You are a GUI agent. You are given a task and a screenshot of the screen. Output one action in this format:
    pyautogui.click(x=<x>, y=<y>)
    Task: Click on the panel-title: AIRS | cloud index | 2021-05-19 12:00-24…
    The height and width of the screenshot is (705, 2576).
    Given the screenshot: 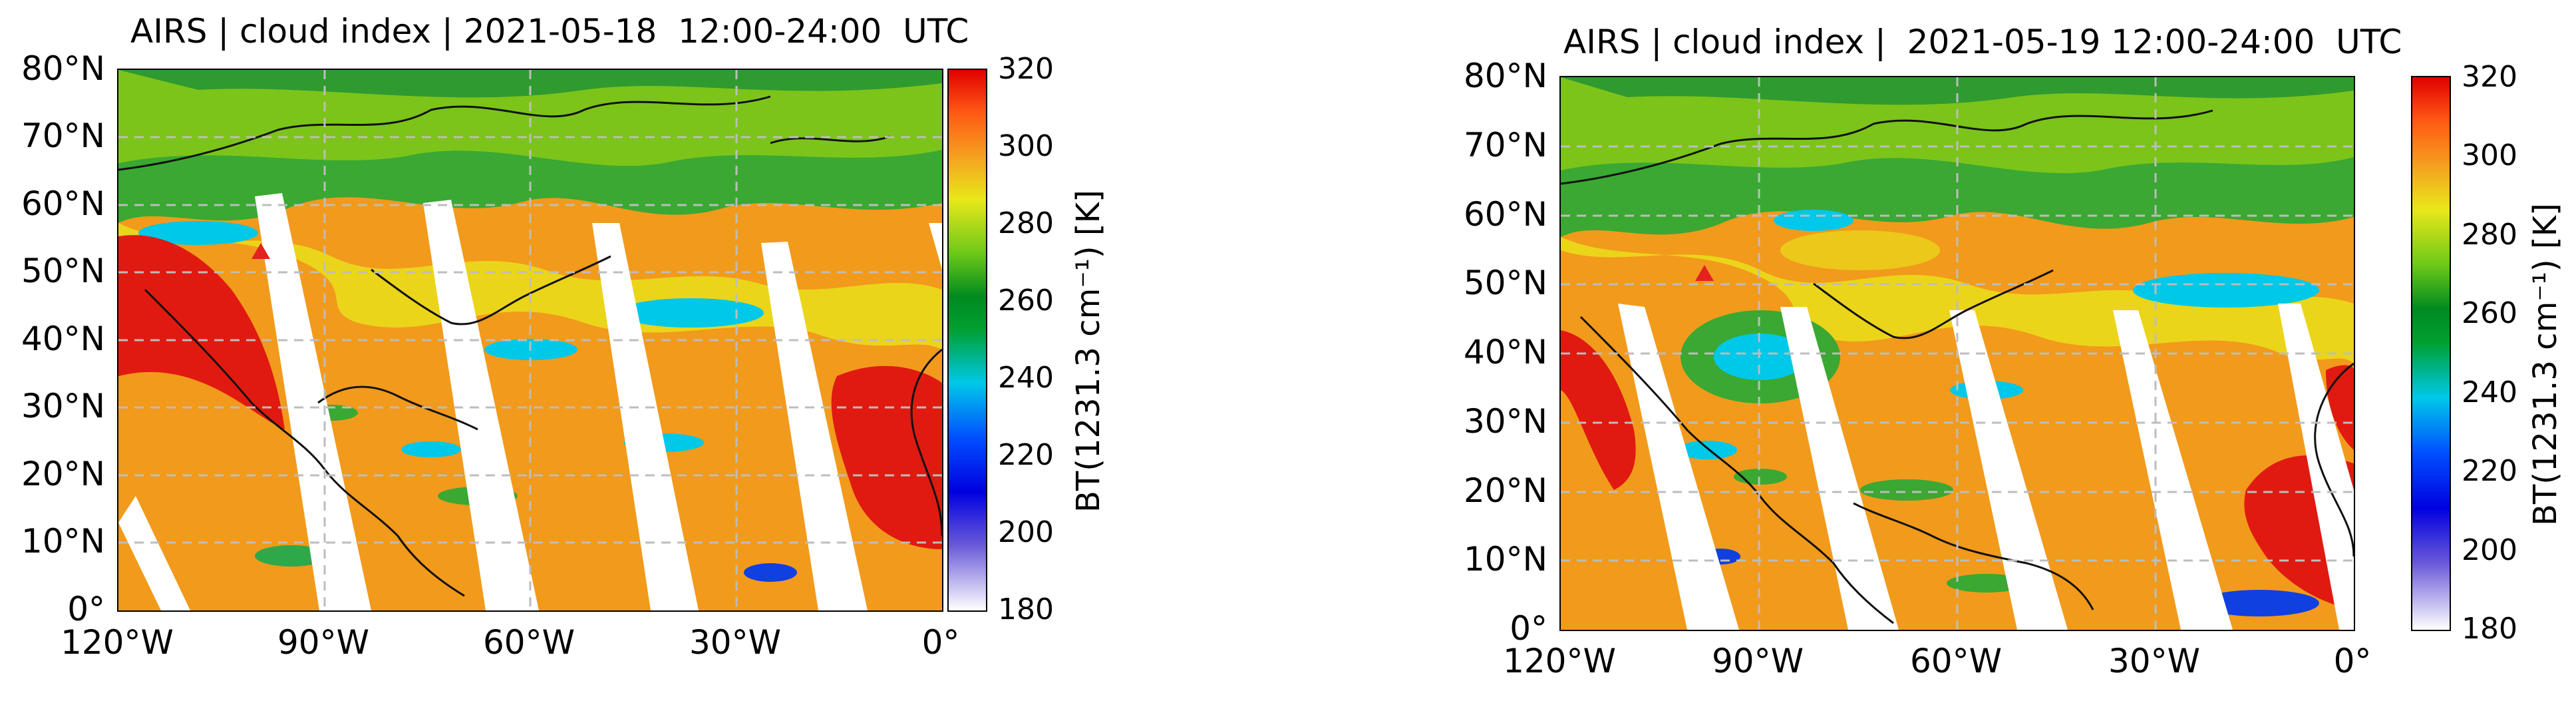 What is the action you would take?
    pyautogui.click(x=1982, y=42)
    